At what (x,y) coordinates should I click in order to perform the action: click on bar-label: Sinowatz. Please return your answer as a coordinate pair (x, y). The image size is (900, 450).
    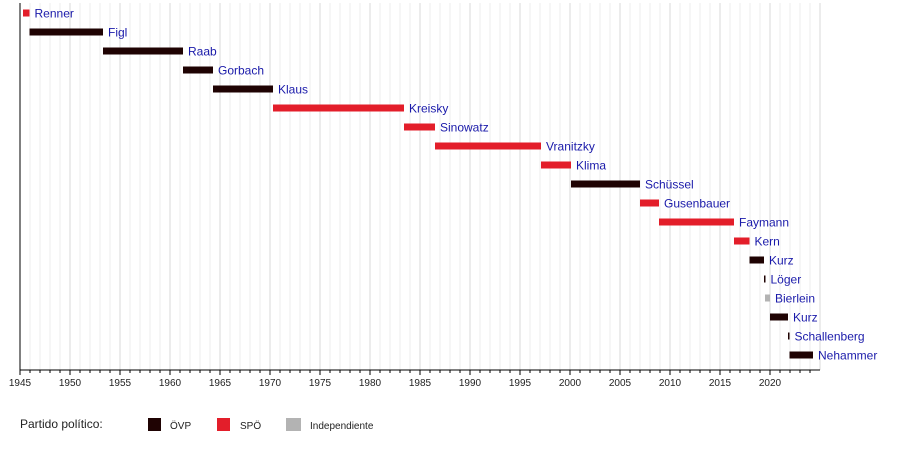
    Looking at the image, I should click on (464, 128).